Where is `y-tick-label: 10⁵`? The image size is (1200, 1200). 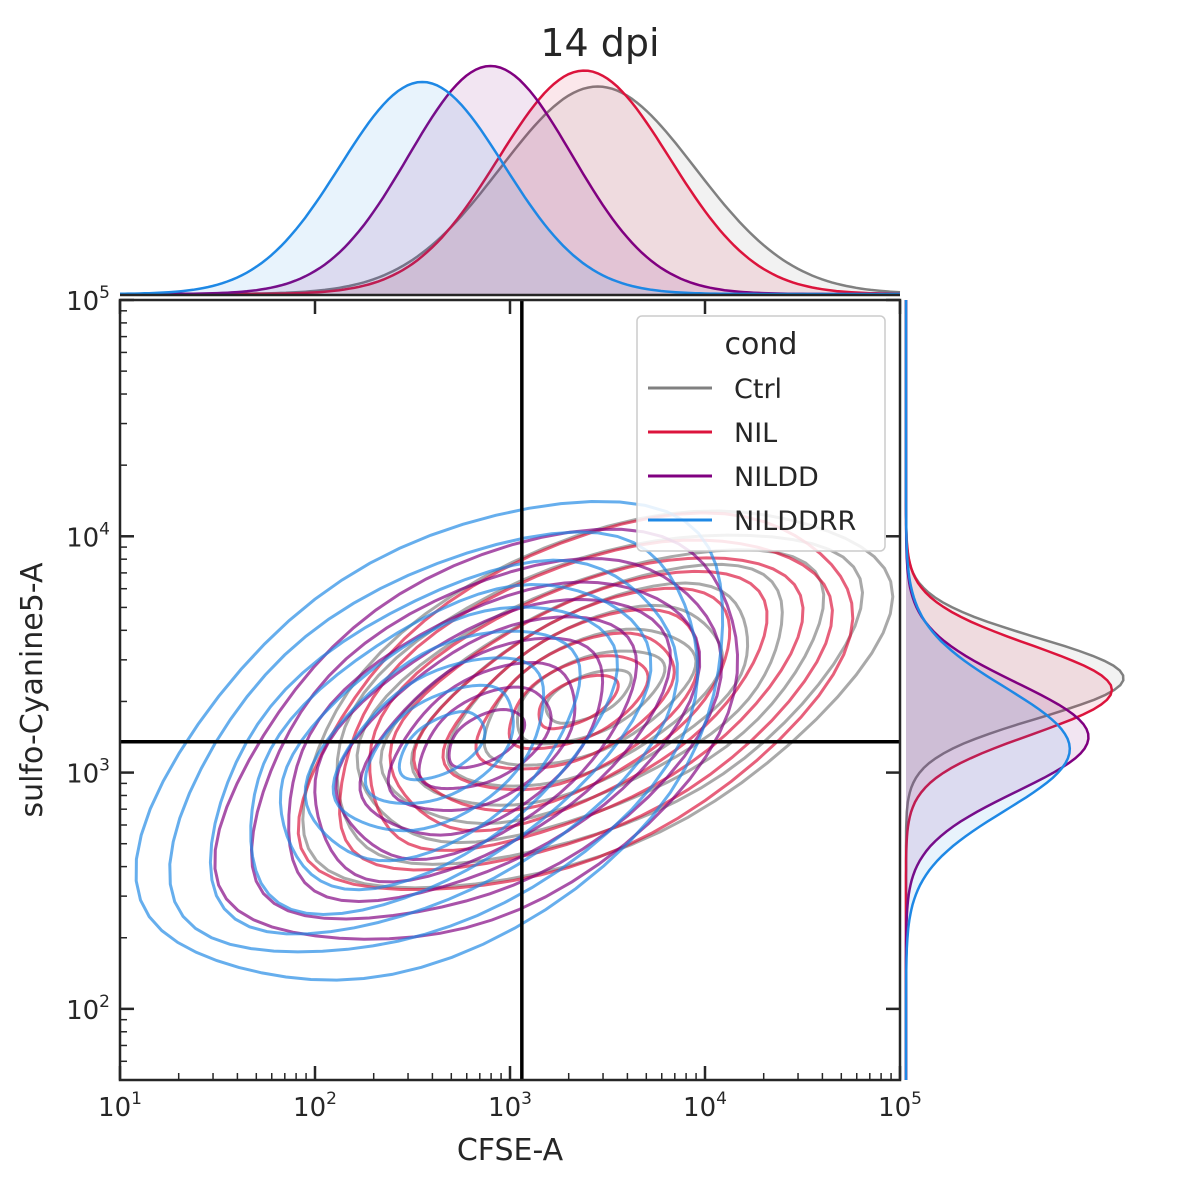 y-tick-label: 10⁵ is located at coordinates (88, 300).